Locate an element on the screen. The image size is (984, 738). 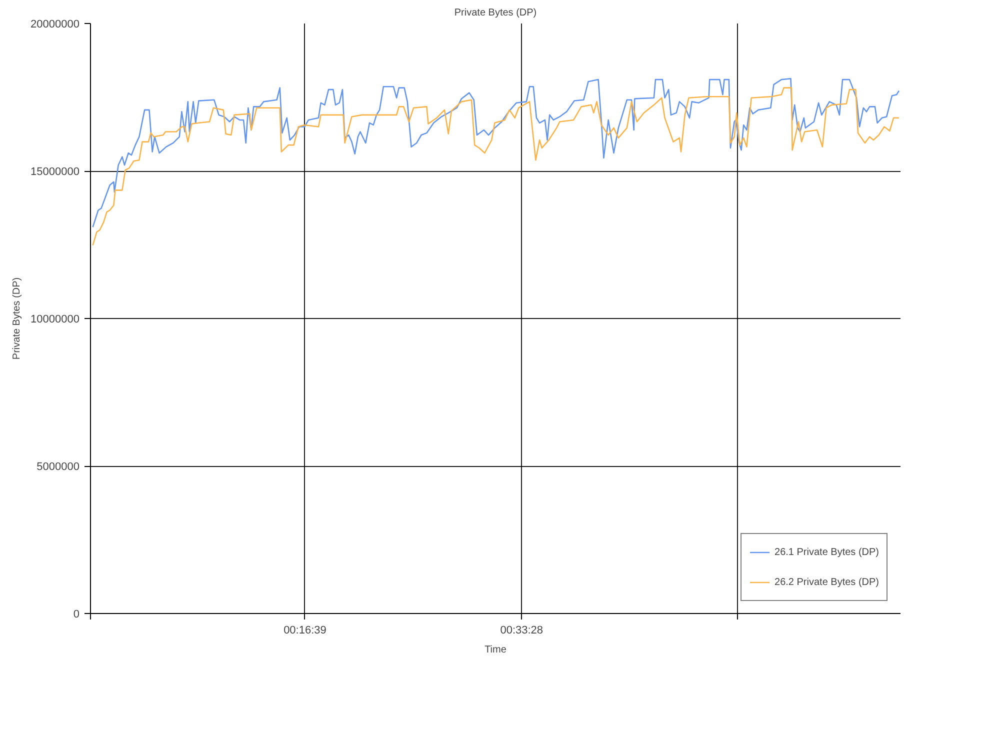
x-tick-label: 00:16:39 is located at coordinates (305, 630).